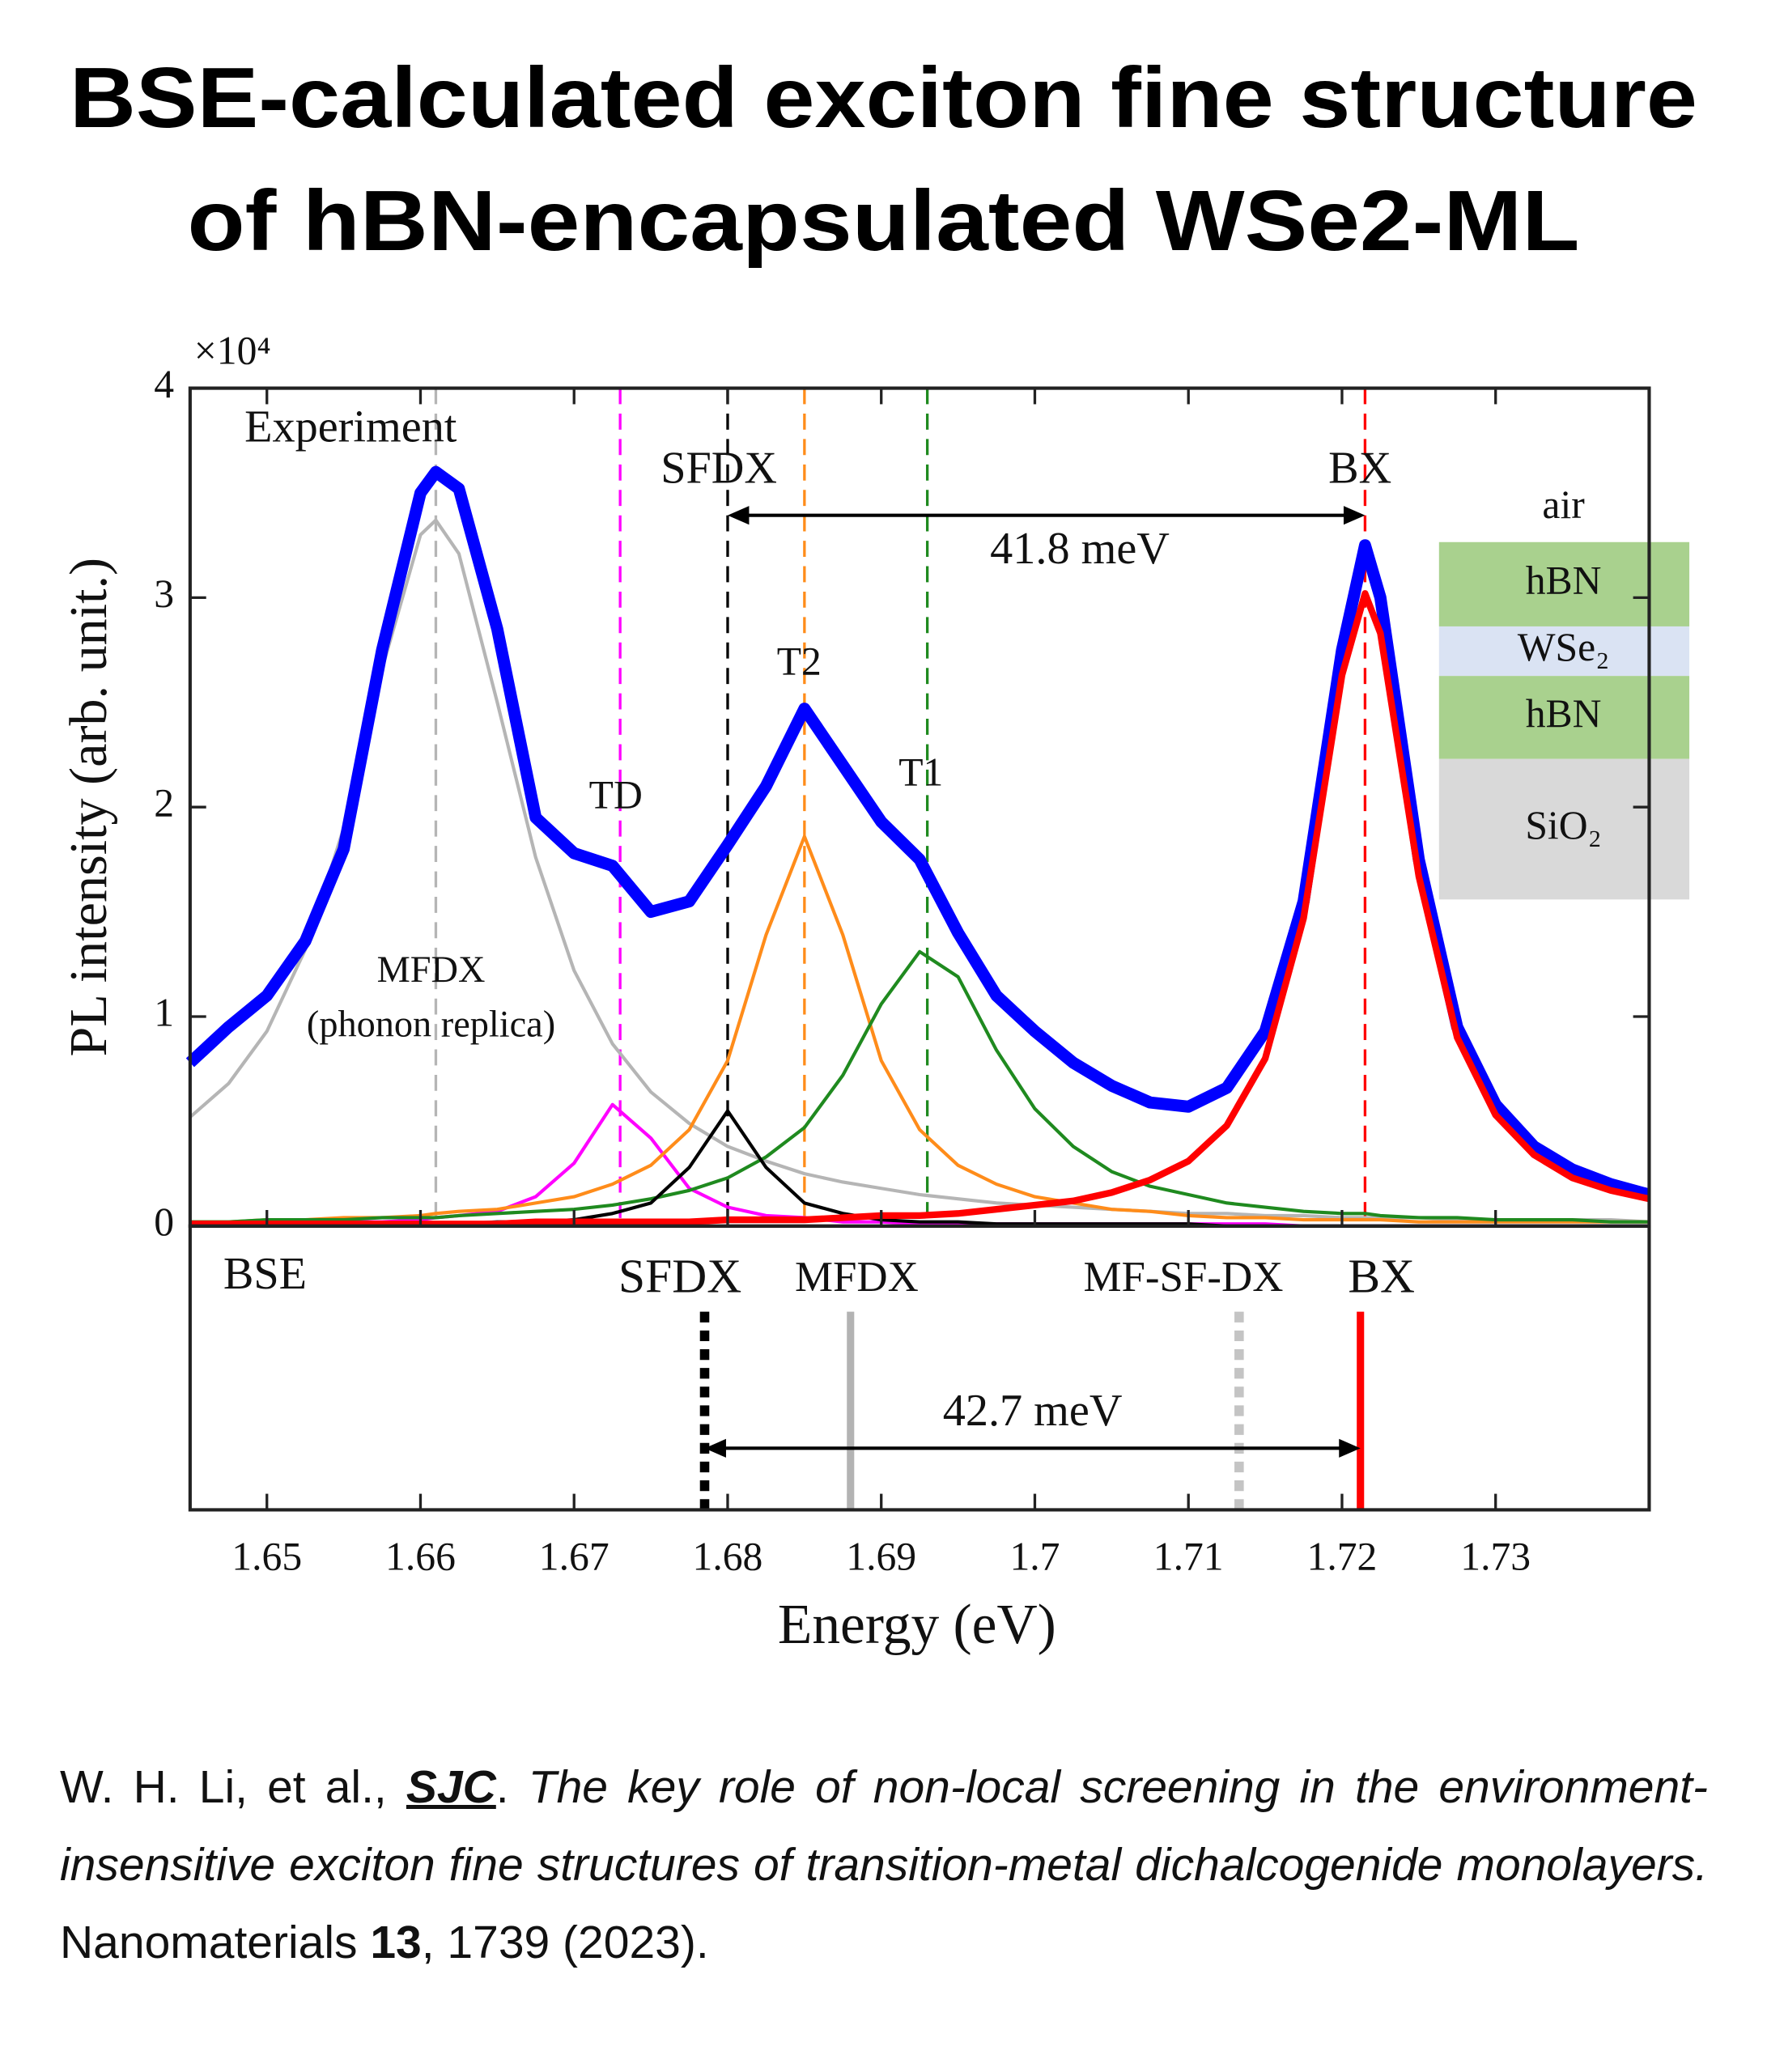 The width and height of the screenshot is (1767, 2072). I want to click on stem-label: MF-SF-DX, so click(1183, 1277).